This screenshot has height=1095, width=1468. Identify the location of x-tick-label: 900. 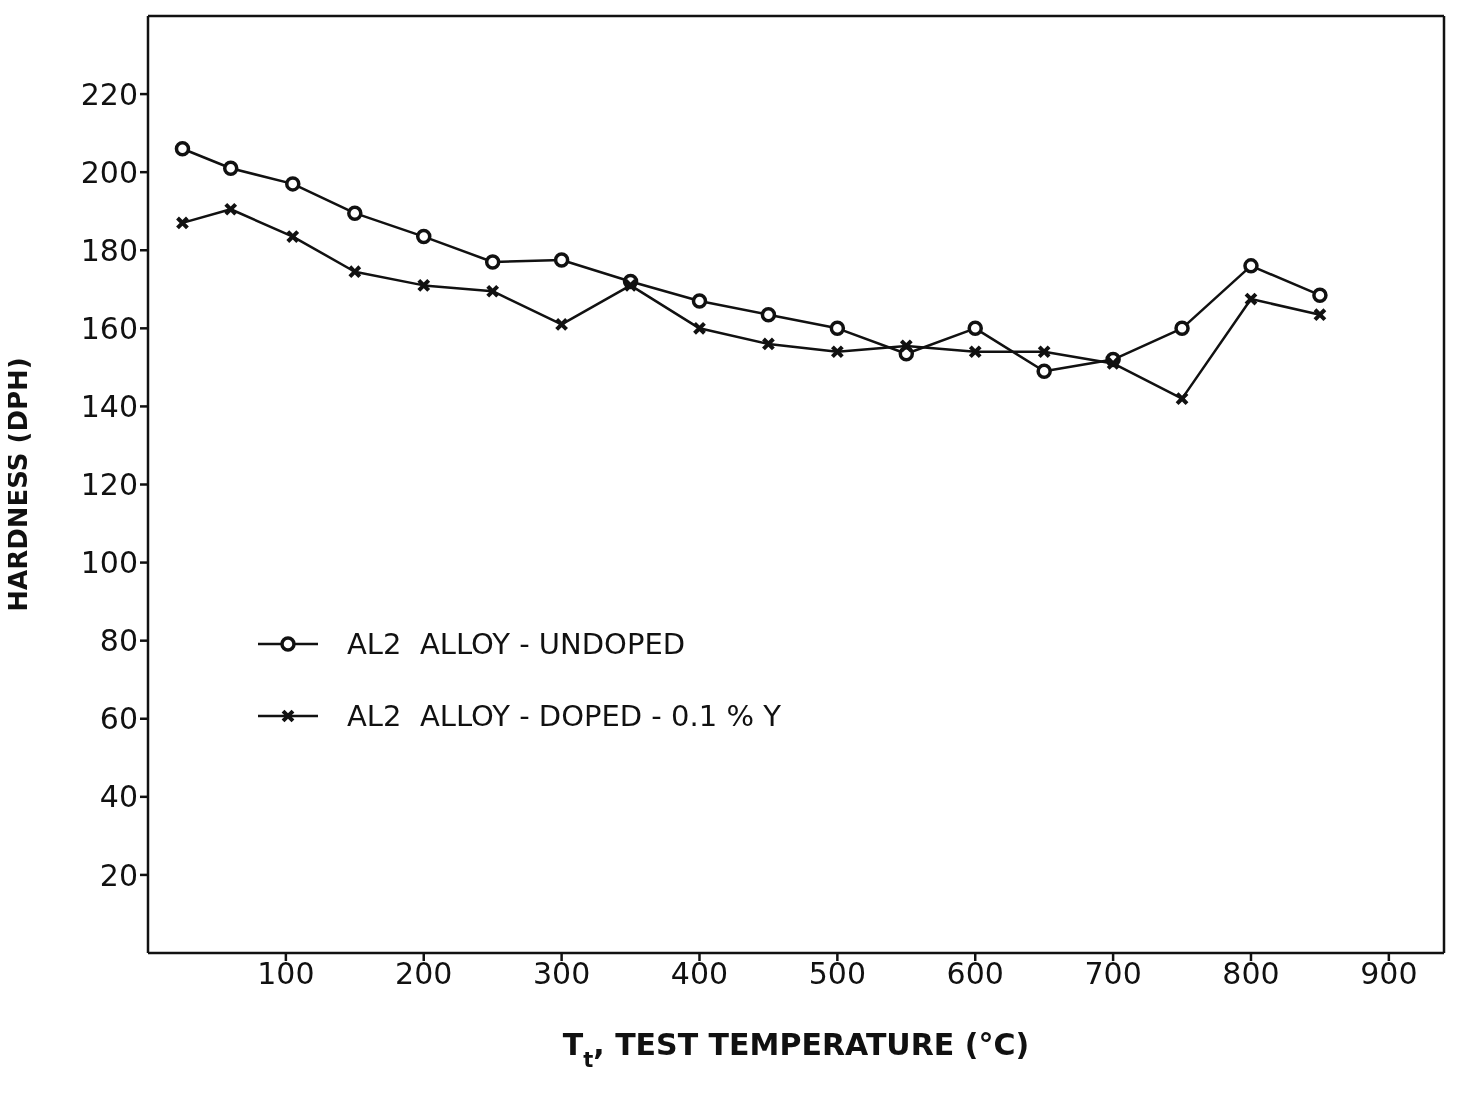
(1389, 974).